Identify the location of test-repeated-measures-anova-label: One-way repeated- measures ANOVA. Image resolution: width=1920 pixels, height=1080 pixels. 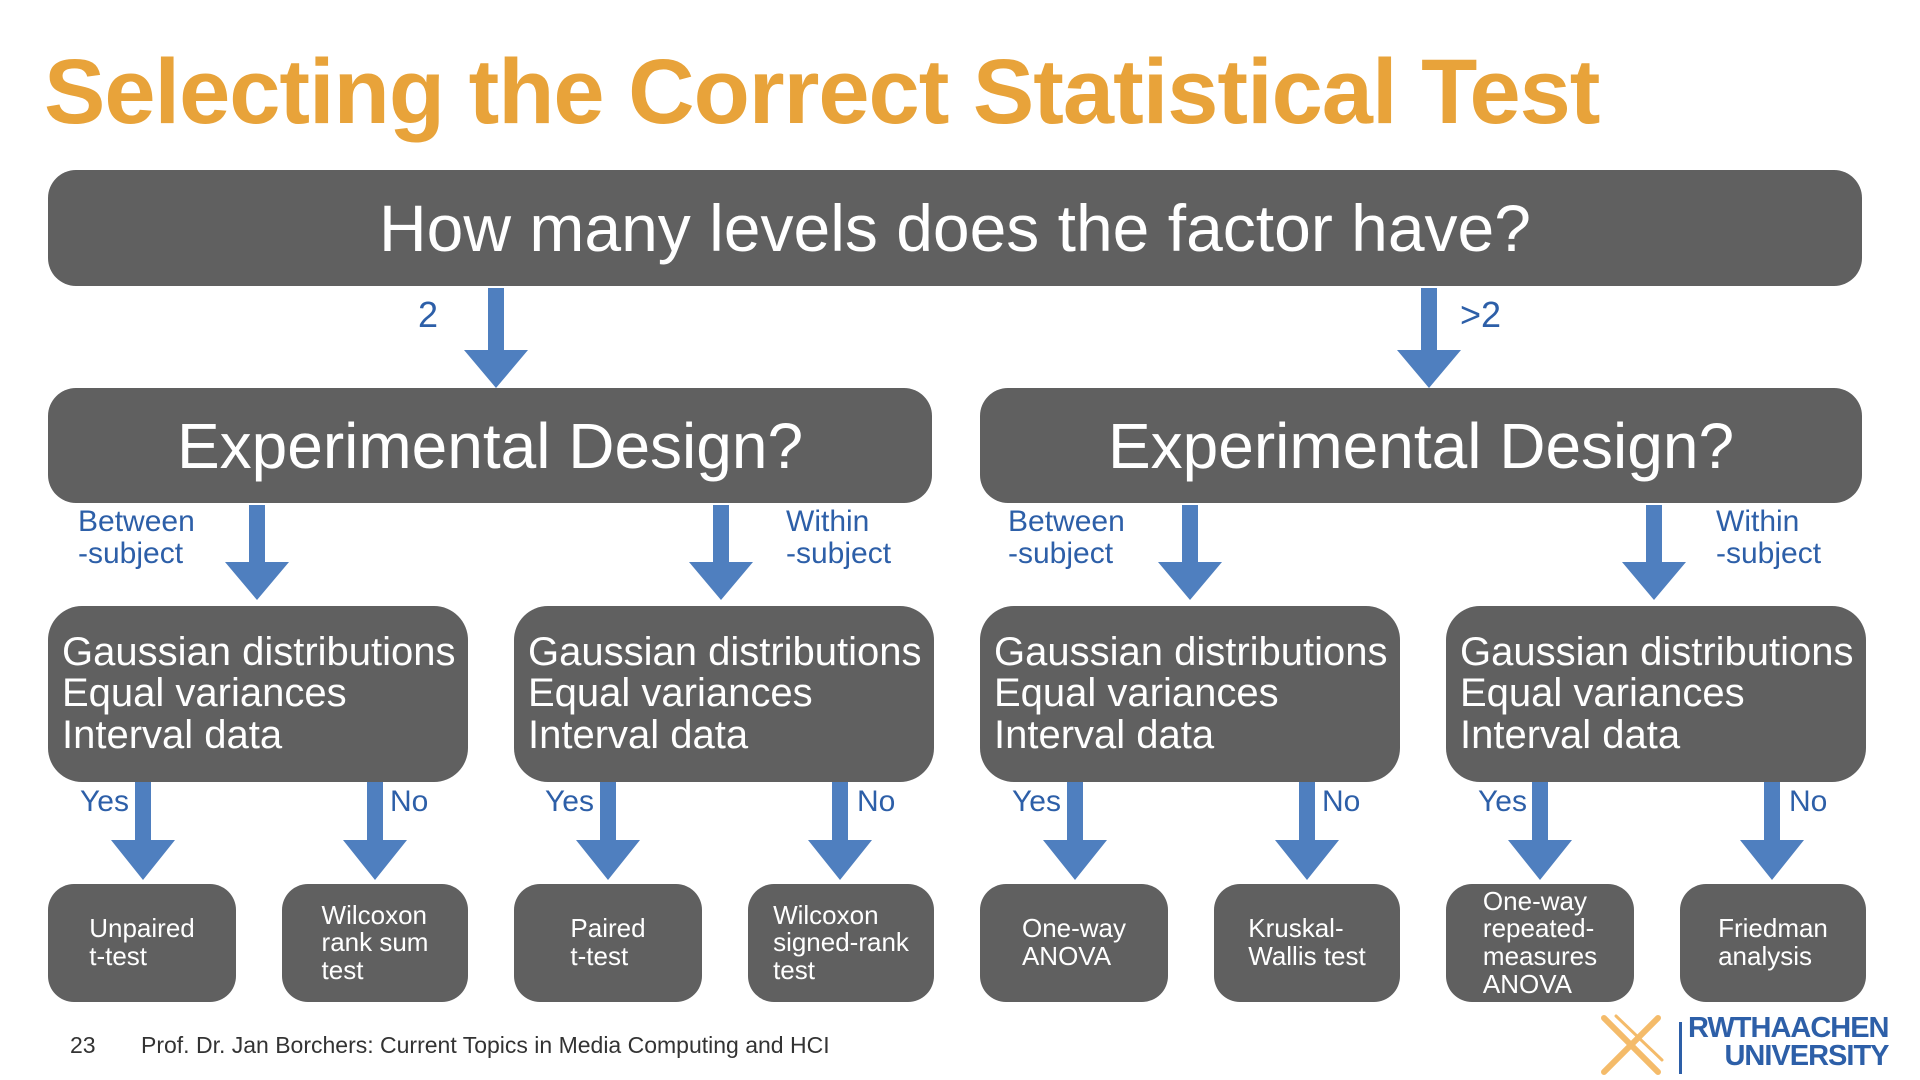
(1540, 942).